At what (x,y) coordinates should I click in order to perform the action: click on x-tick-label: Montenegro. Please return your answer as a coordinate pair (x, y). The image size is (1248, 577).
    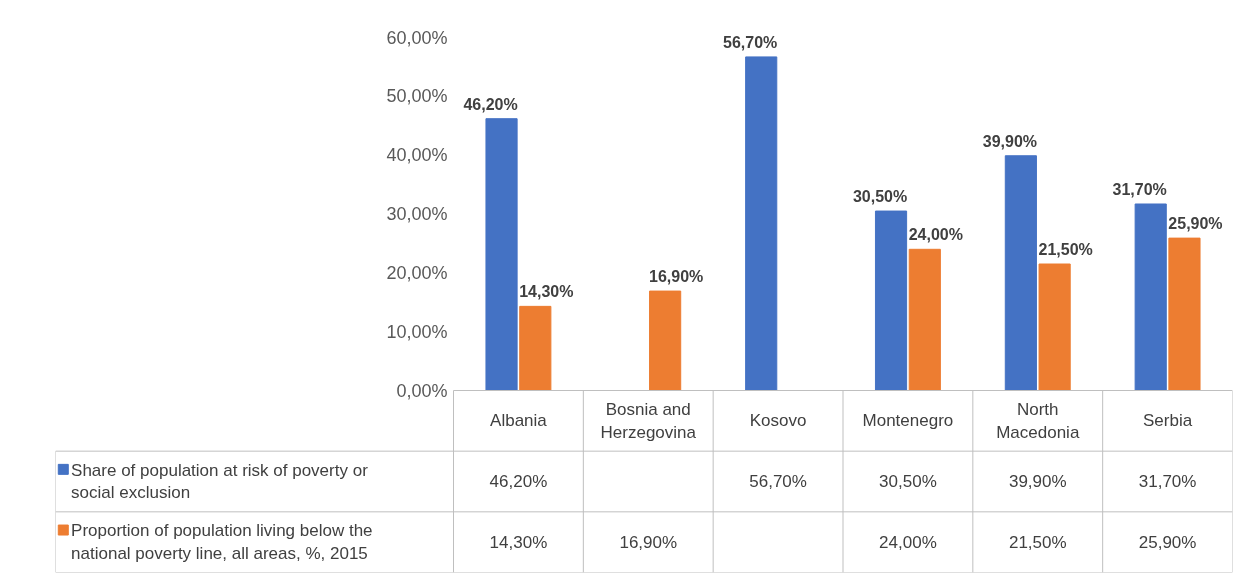
    Looking at the image, I should click on (908, 421).